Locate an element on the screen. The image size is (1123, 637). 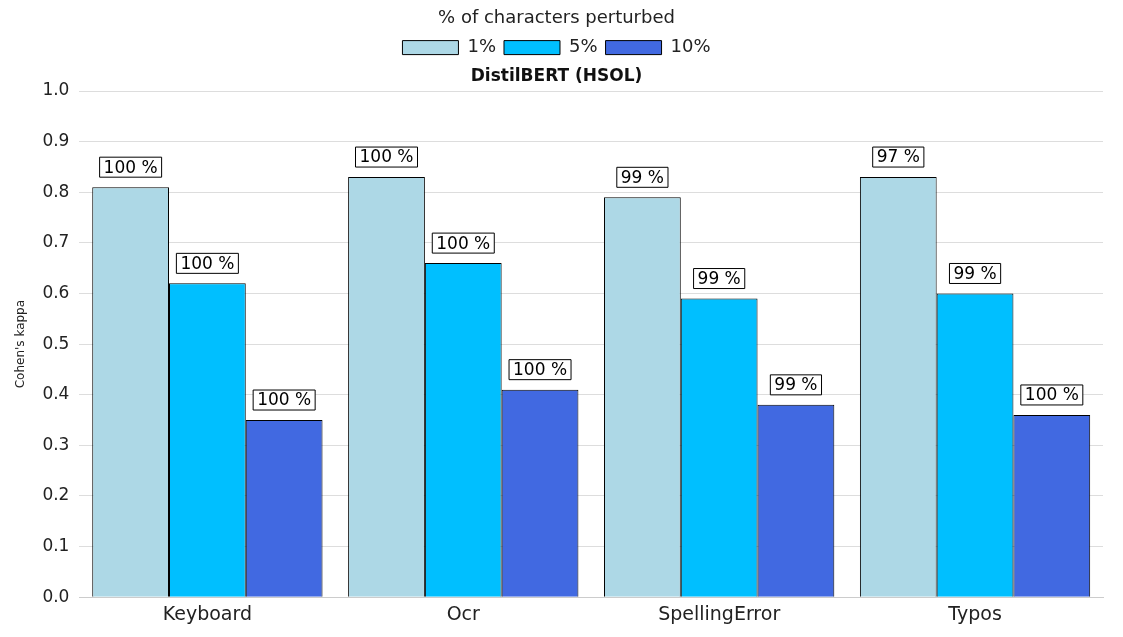
legend-label: 10% is located at coordinates (690, 46).